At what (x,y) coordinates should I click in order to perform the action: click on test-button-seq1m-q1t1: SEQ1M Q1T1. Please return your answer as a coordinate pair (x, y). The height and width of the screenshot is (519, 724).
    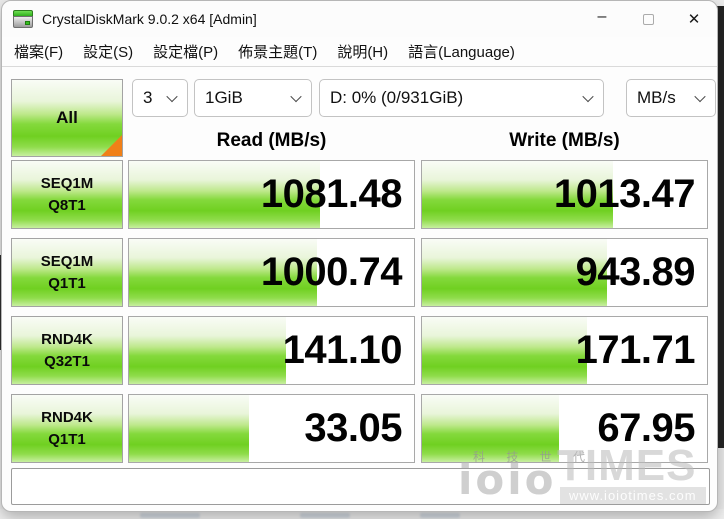
    Looking at the image, I should click on (67, 272).